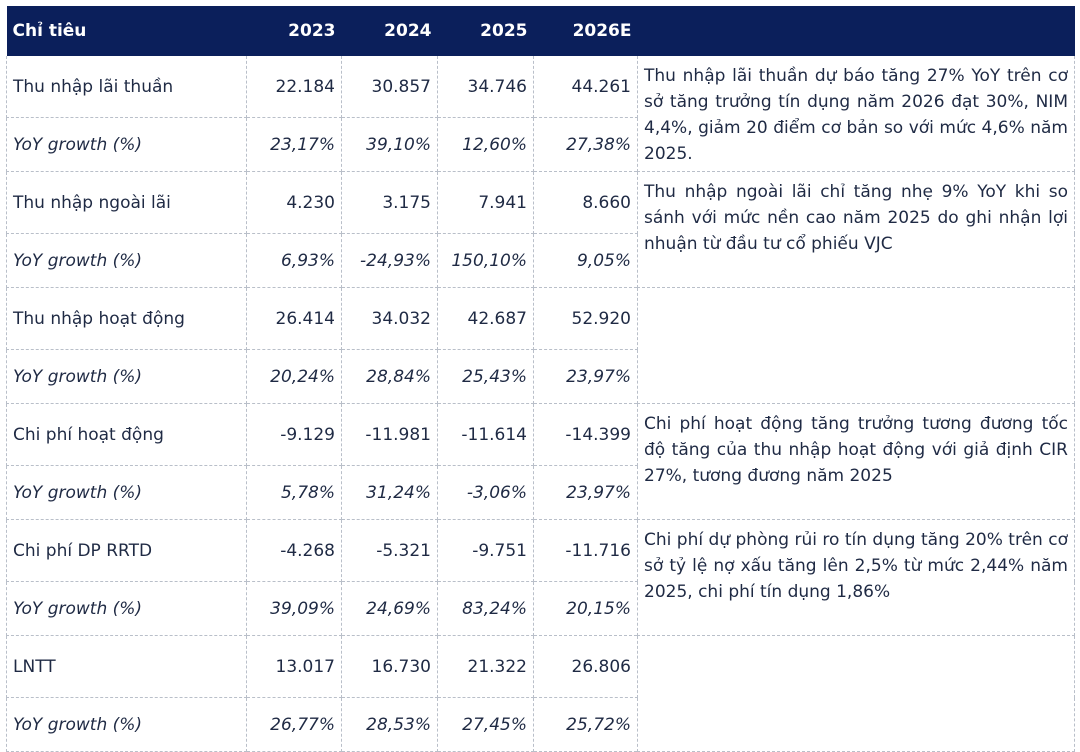 This screenshot has height=752, width=1080. I want to click on cell-value: 44.261, so click(585, 87).